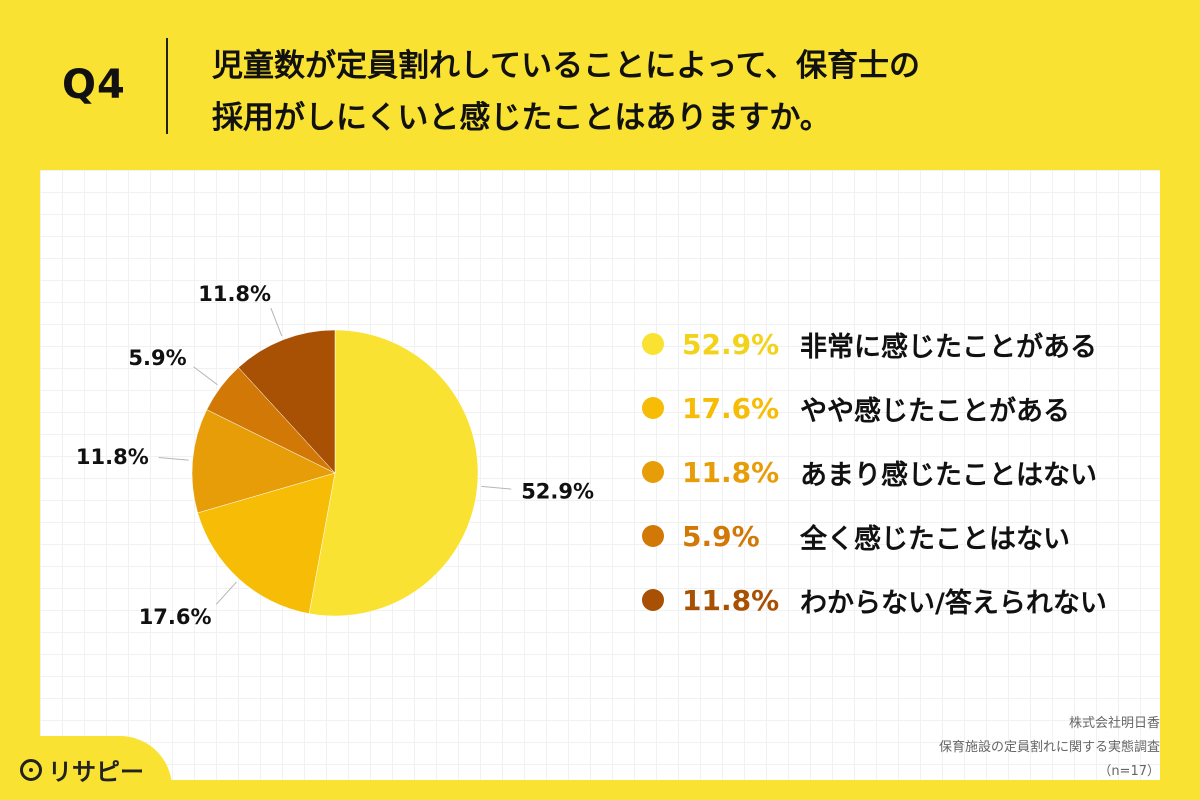  Describe the element at coordinates (1129, 771) in the screenshot. I see `source-sample-size: （n=17）` at that location.